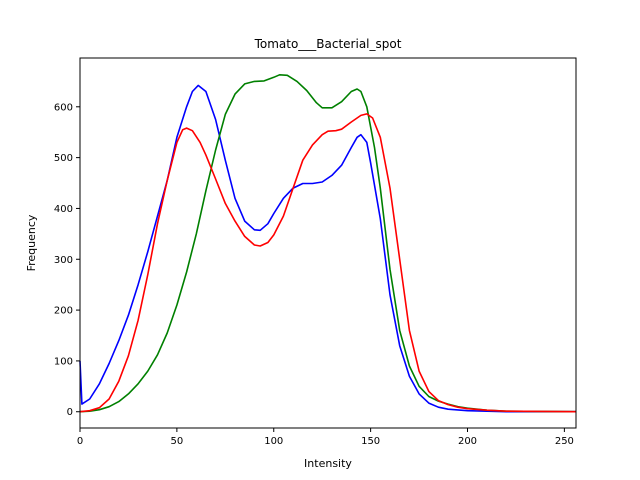 Image resolution: width=640 pixels, height=480 pixels. Describe the element at coordinates (80, 441) in the screenshot. I see `x-tick-label: 0` at that location.